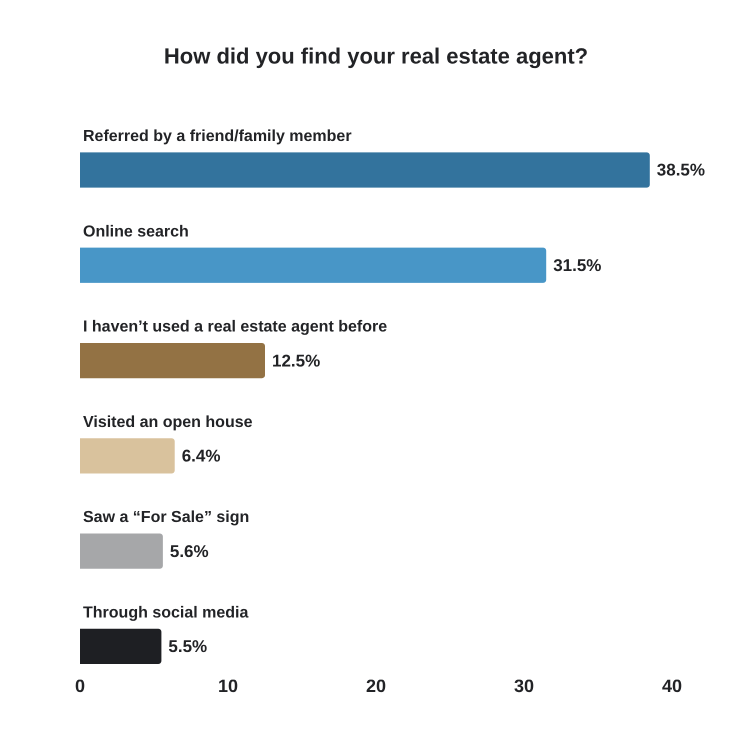 This screenshot has width=750, height=750. I want to click on data-label: 12.5%, so click(296, 360).